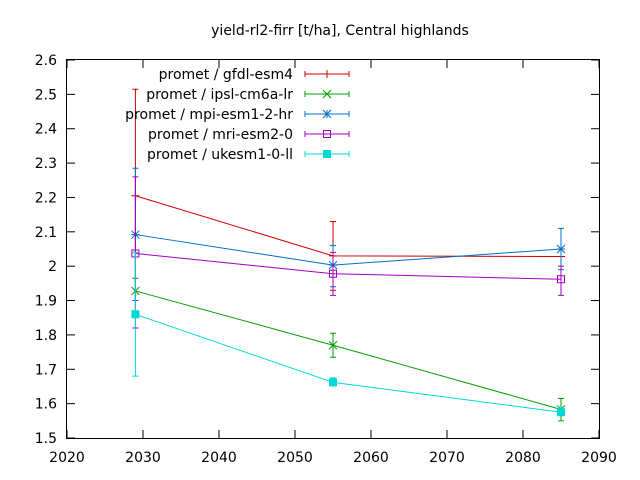 The width and height of the screenshot is (640, 480). What do you see at coordinates (523, 458) in the screenshot?
I see `x-tick-label: 2080` at bounding box center [523, 458].